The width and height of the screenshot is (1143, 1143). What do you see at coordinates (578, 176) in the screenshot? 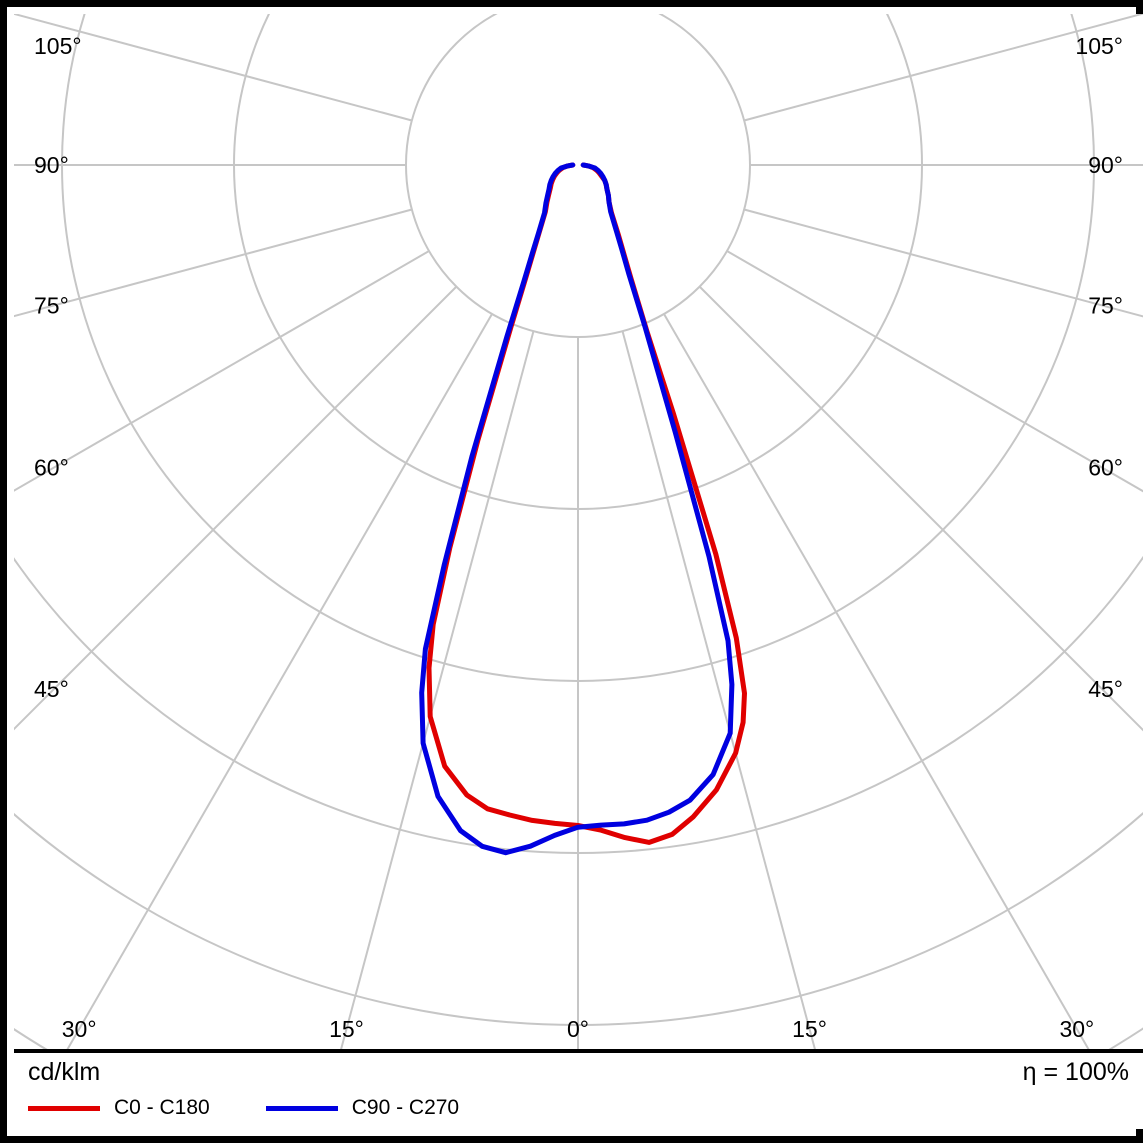
I see `polar-grid-ring` at bounding box center [578, 176].